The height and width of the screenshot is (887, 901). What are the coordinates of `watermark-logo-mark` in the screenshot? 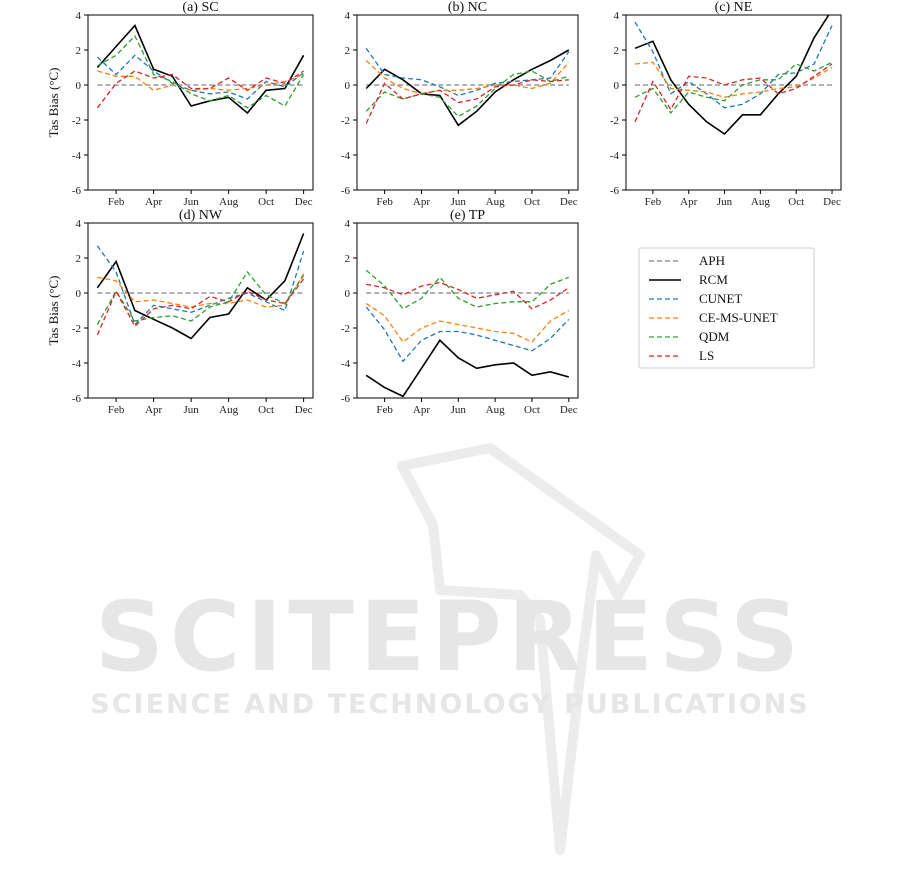 It's located at (521, 649).